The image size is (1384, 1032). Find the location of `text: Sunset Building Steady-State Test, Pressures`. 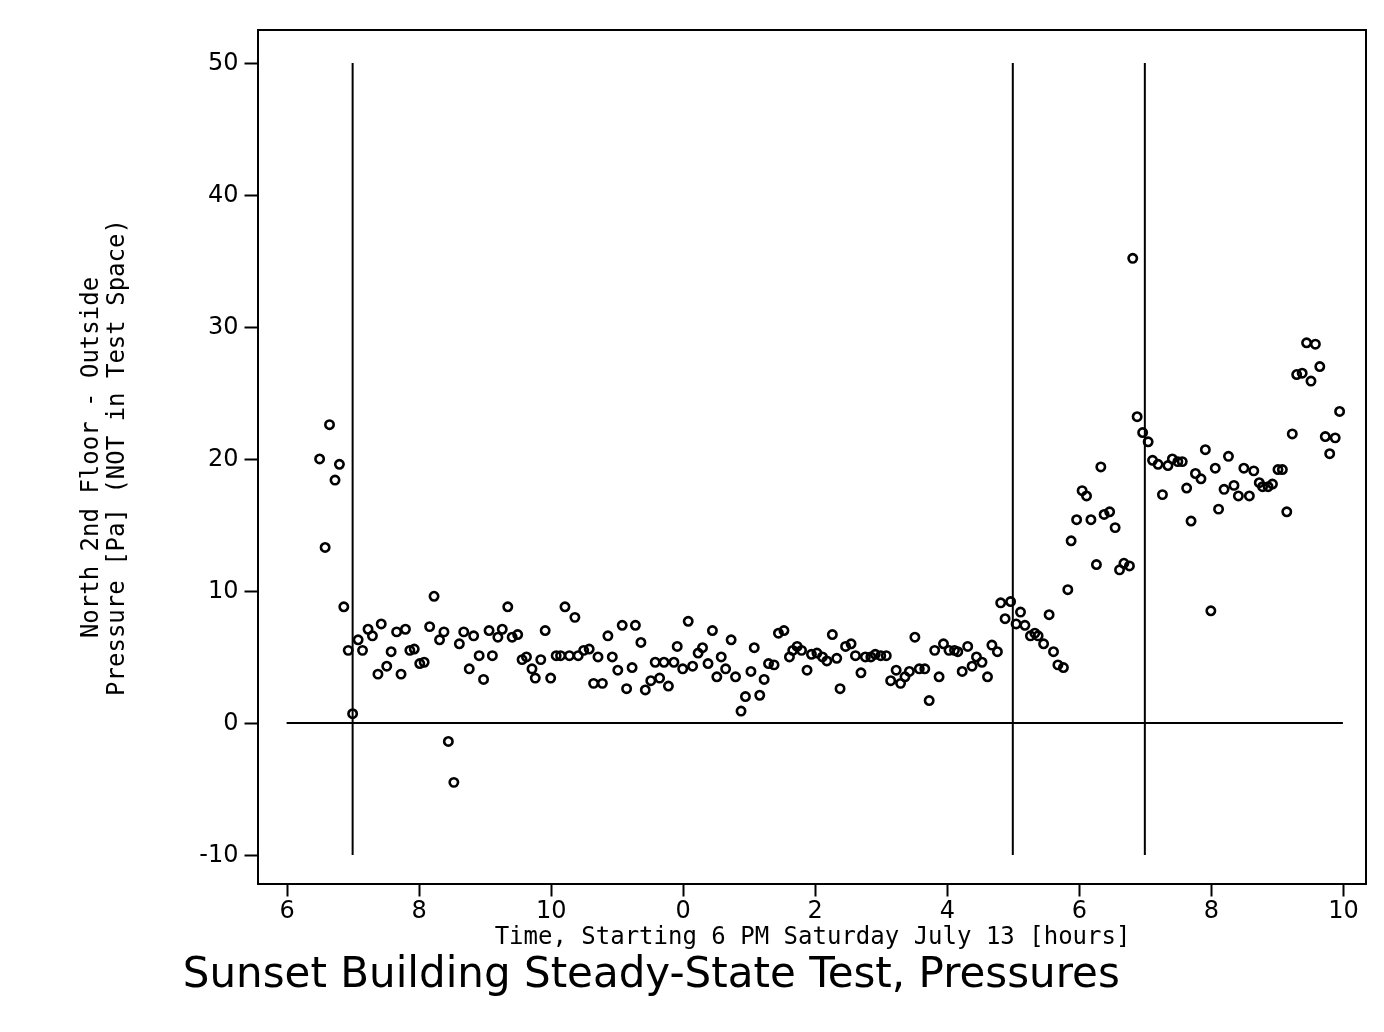

text: Sunset Building Steady-State Test, Pressures is located at coordinates (651, 972).